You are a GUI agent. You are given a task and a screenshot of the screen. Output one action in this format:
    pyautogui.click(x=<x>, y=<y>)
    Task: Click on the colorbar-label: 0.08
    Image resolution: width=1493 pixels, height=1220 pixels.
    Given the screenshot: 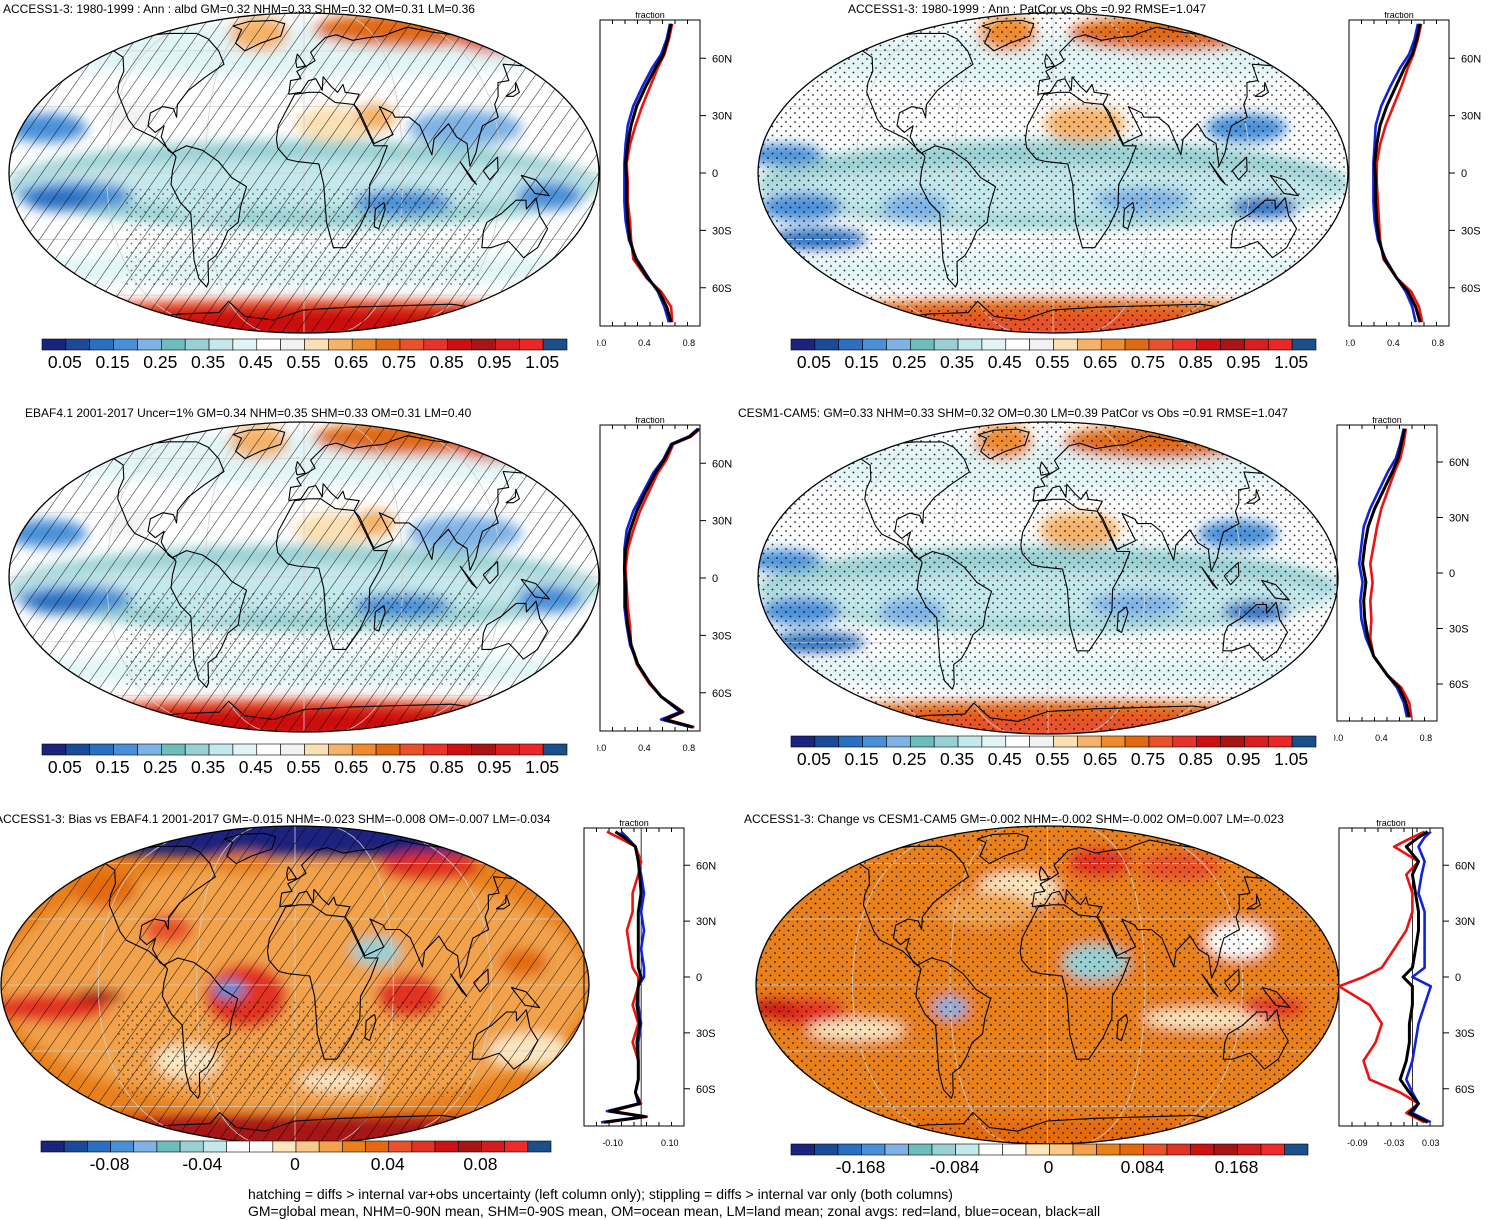 What is the action you would take?
    pyautogui.click(x=480, y=1164)
    